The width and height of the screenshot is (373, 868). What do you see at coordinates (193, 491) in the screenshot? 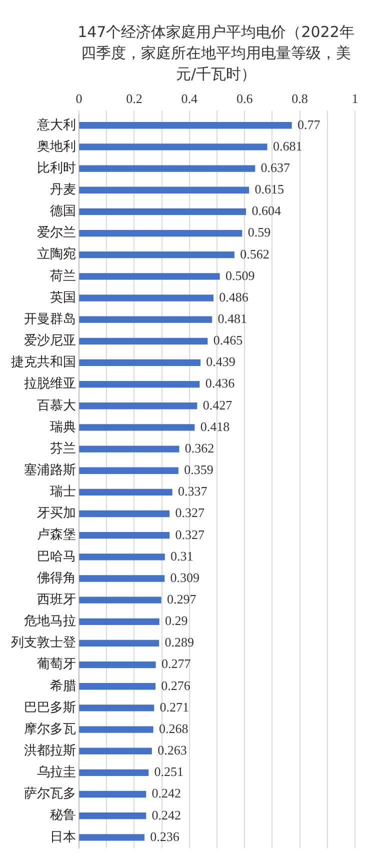
I see `data-label: 0.337` at bounding box center [193, 491].